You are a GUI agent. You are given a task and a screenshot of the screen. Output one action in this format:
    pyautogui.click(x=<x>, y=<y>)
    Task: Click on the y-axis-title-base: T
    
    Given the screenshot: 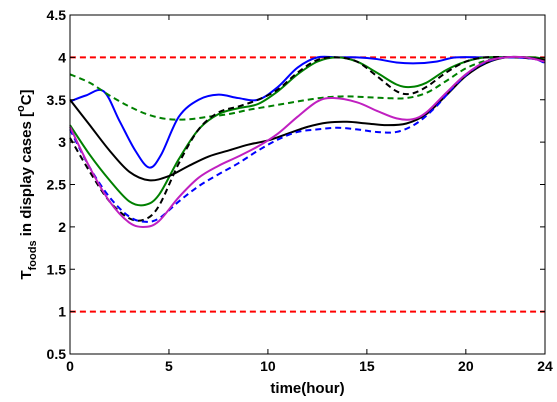 What is the action you would take?
    pyautogui.click(x=26, y=274)
    